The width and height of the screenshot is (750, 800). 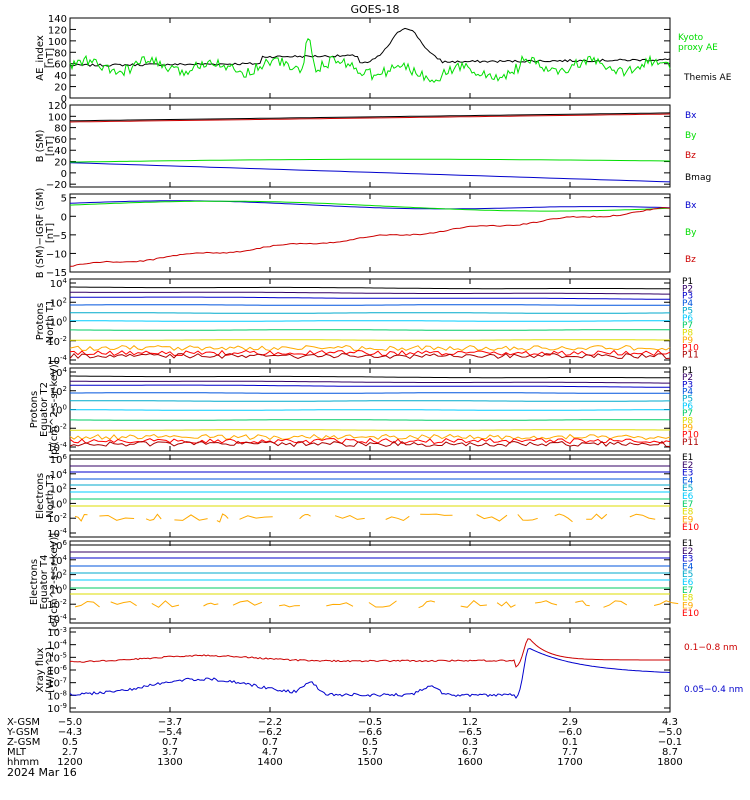 What do you see at coordinates (374, 9) in the screenshot?
I see `figure-title: GOES-18` at bounding box center [374, 9].